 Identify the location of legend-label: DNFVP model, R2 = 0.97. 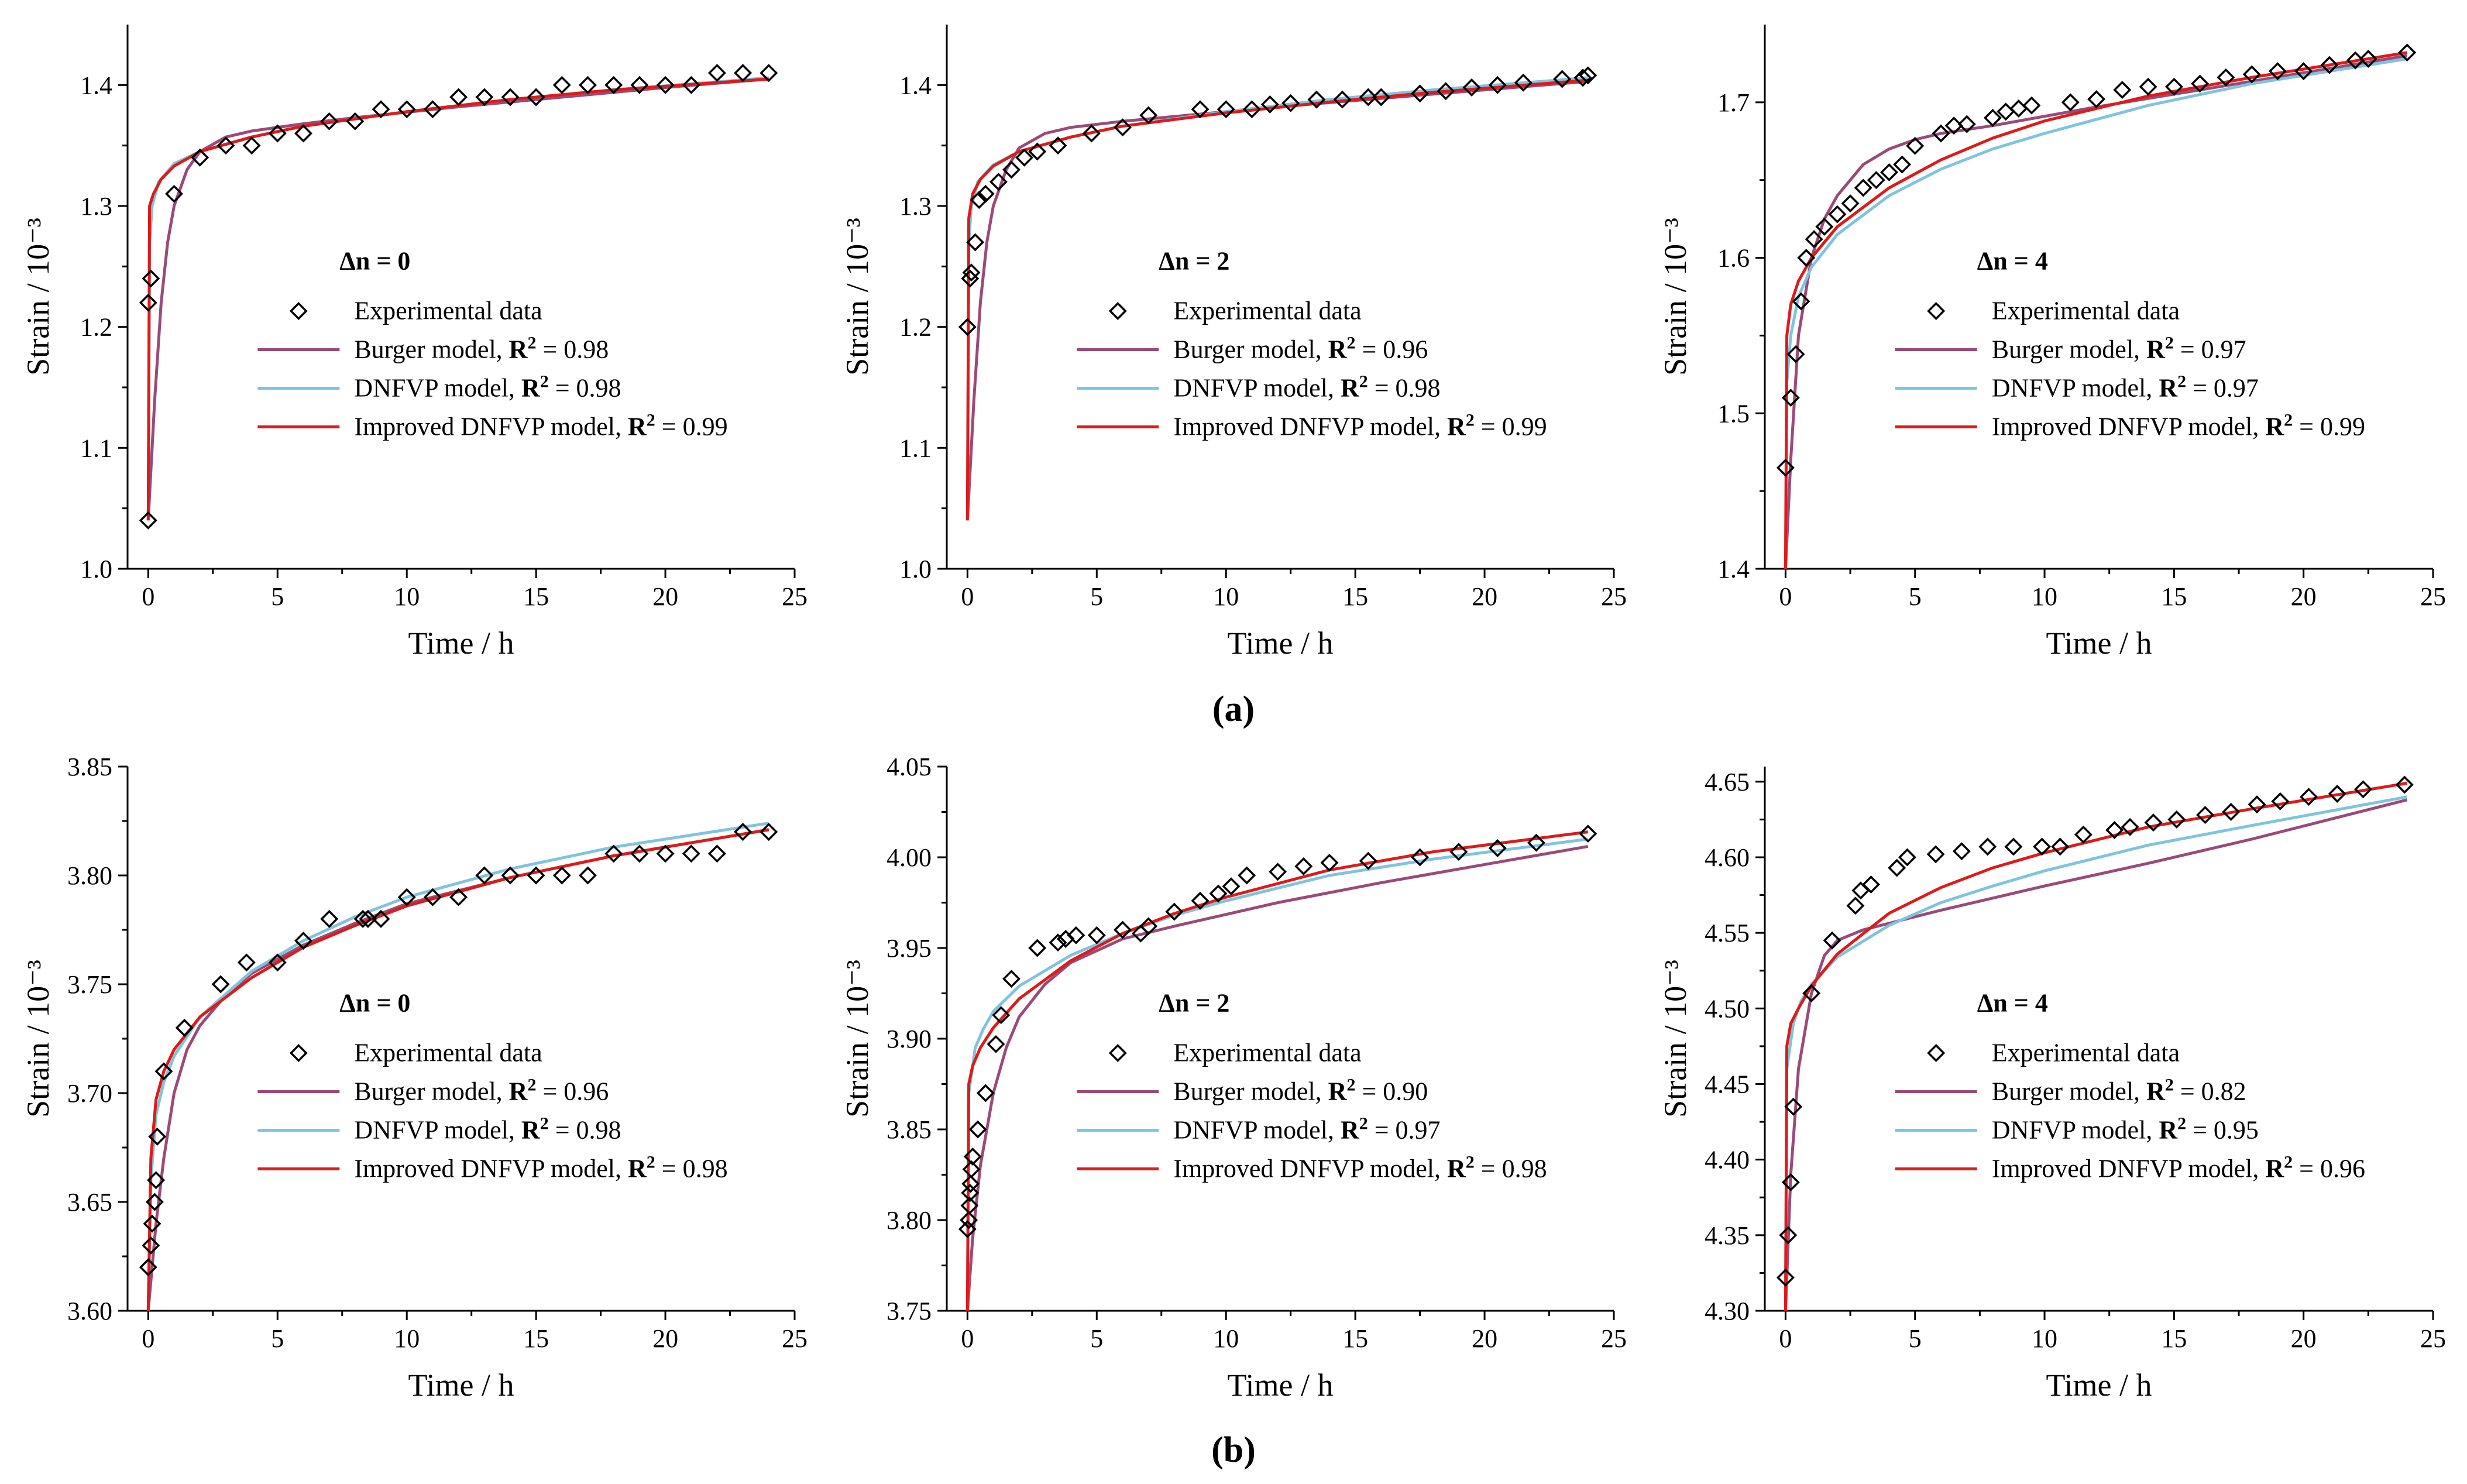
(2125, 388).